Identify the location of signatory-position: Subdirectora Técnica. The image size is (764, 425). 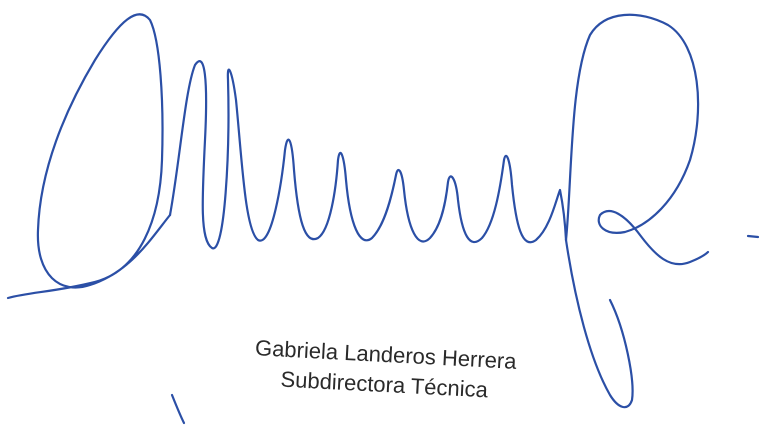
(384, 385).